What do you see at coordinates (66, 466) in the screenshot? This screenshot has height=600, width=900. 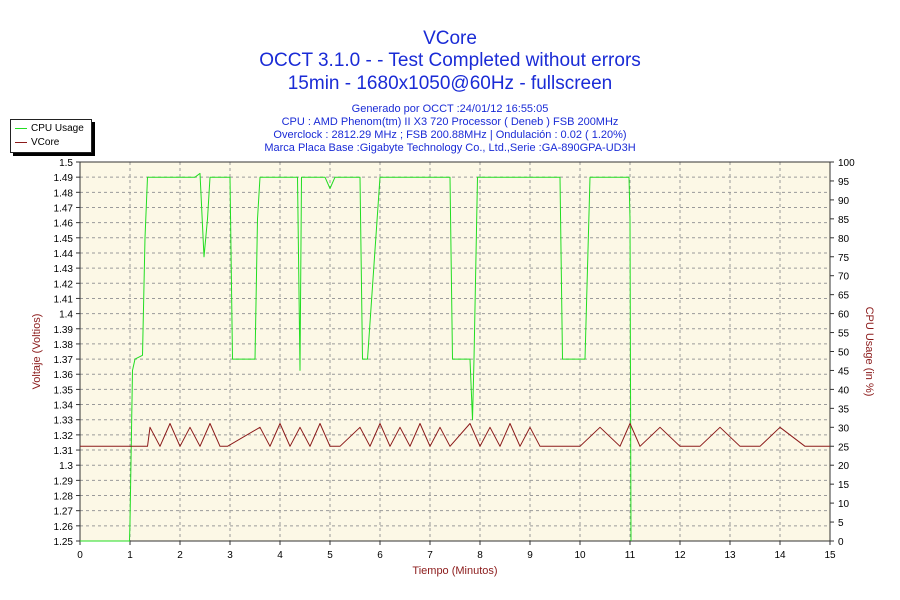 I see `y-tick-label: 1.3` at bounding box center [66, 466].